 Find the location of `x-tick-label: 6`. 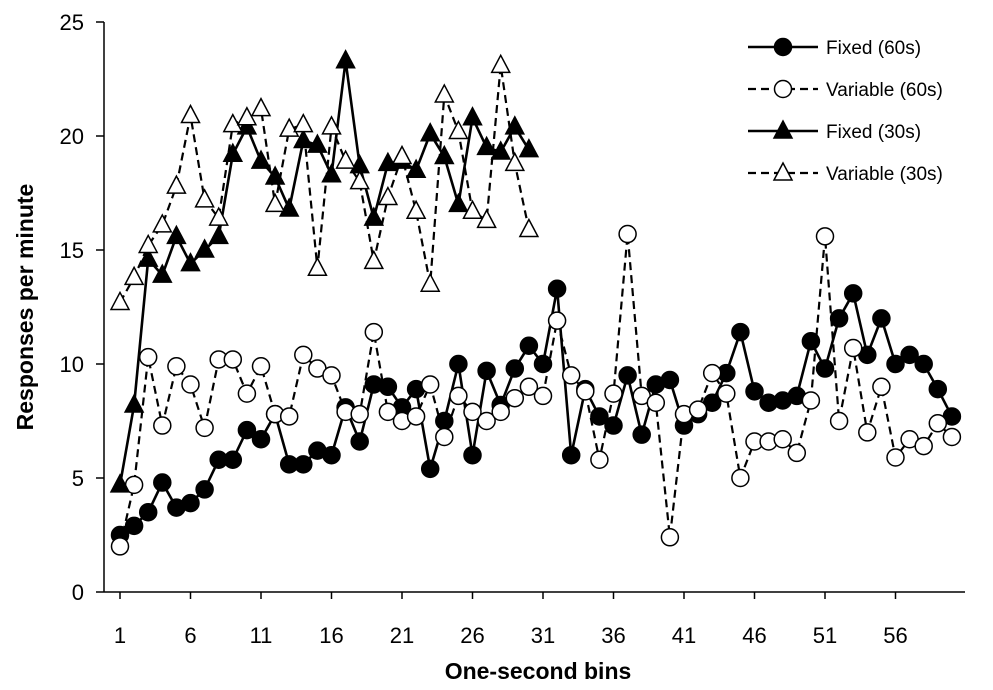

x-tick-label: 6 is located at coordinates (190, 635).